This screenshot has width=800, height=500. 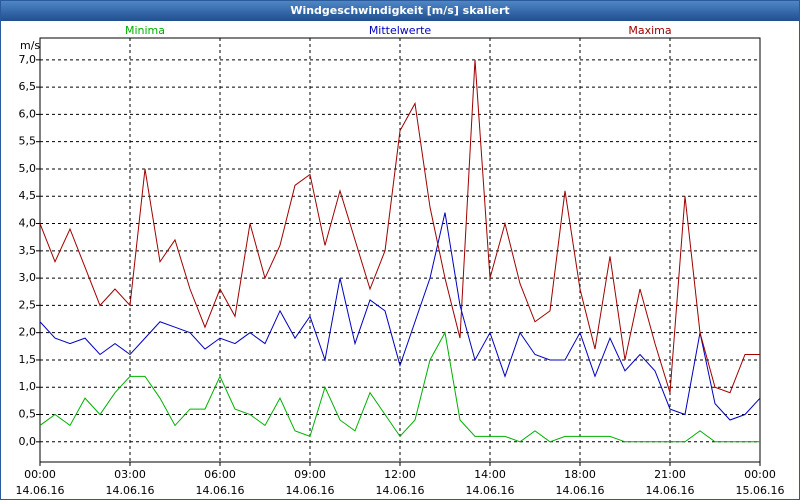 I want to click on legend-entry: Mittelwerte, so click(x=400, y=30).